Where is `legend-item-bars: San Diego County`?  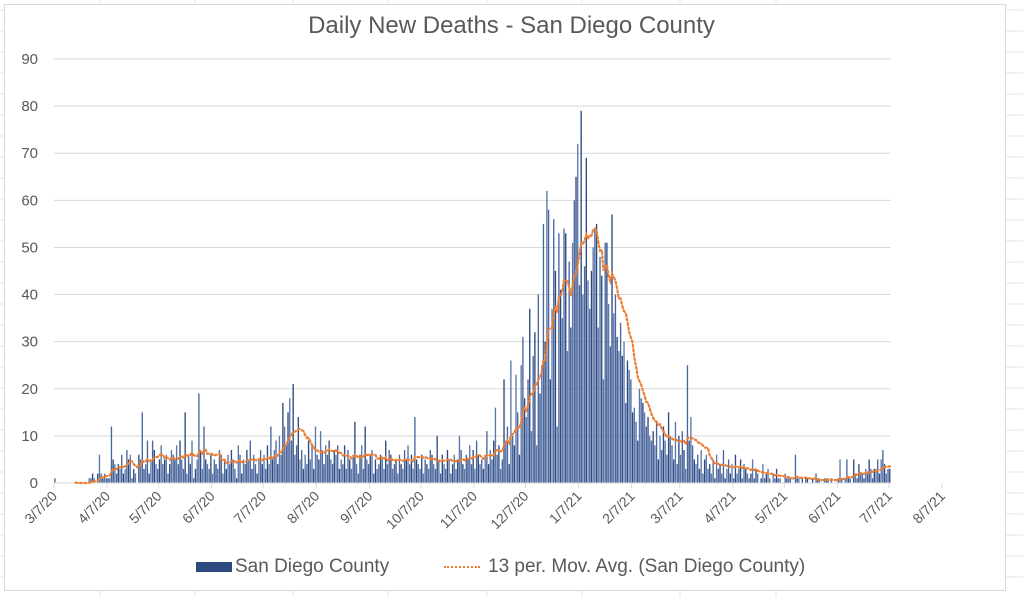 legend-item-bars: San Diego County is located at coordinates (292, 567).